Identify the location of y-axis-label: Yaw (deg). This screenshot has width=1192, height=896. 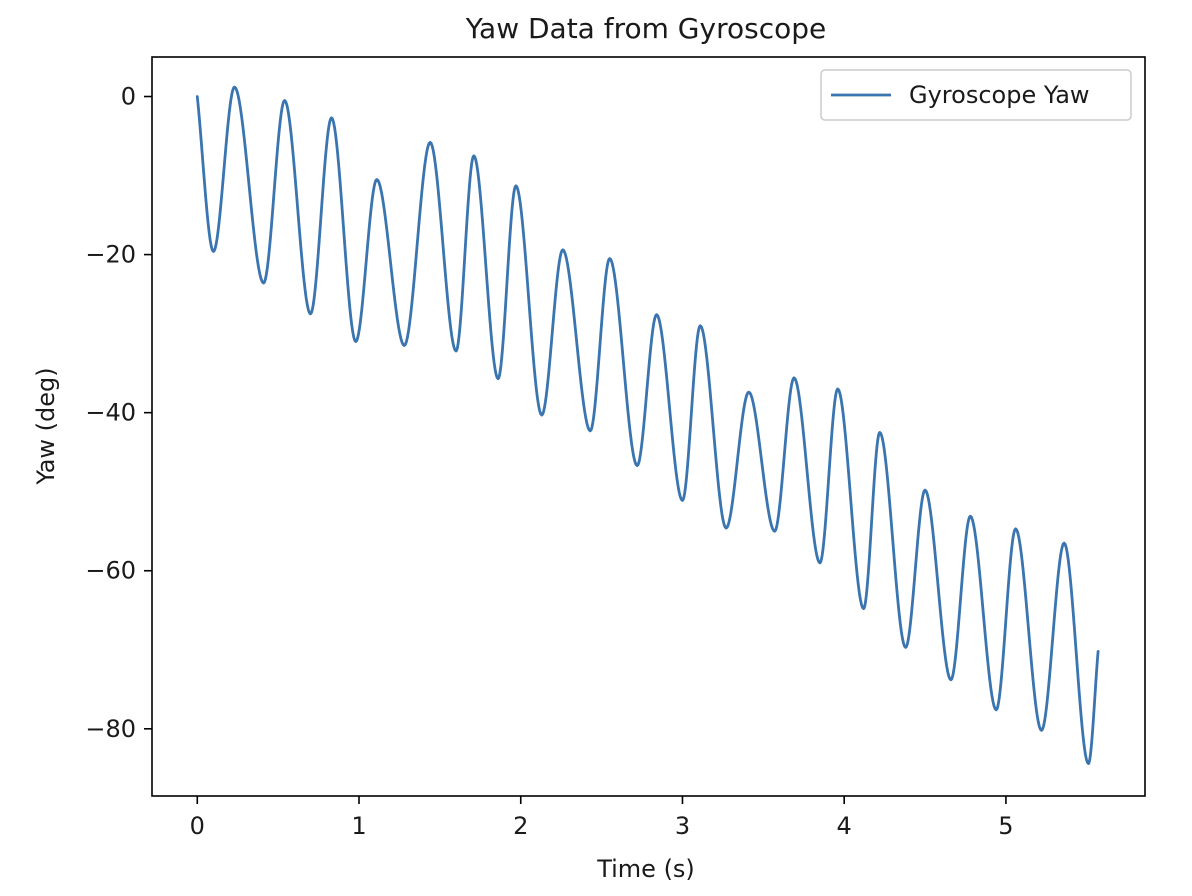
(46, 426).